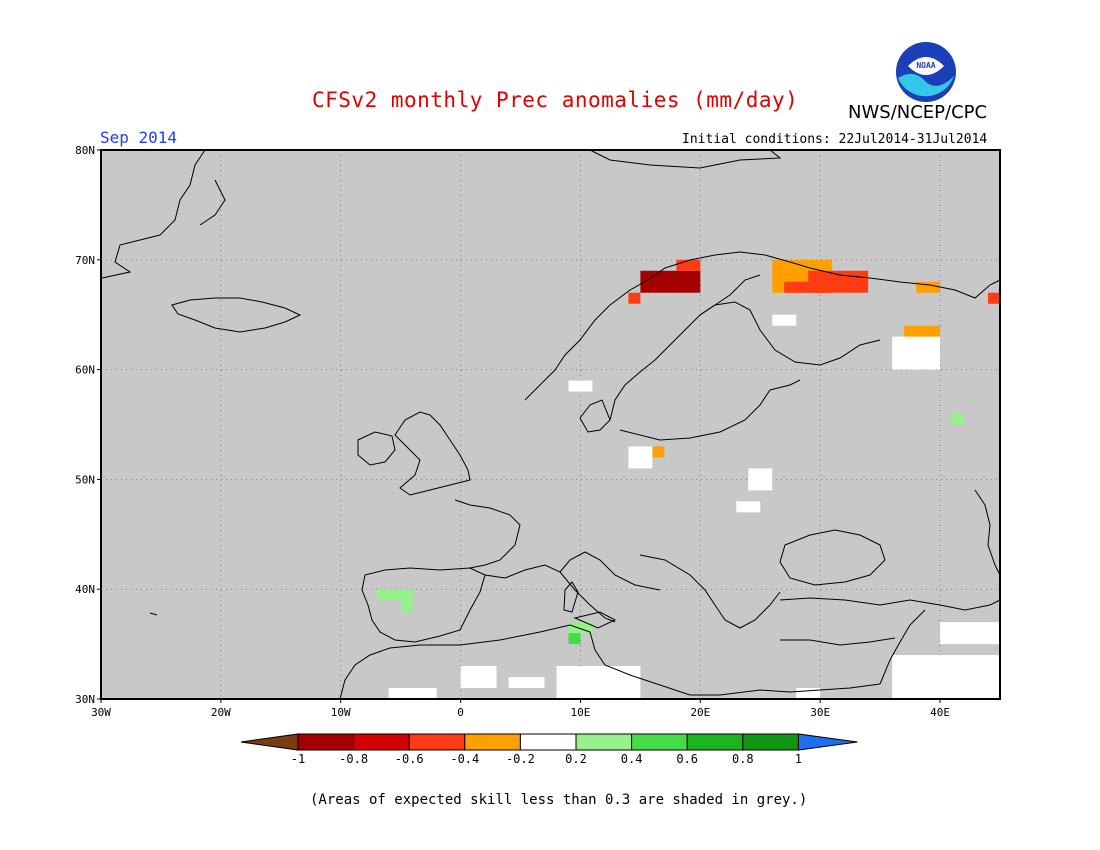 The width and height of the screenshot is (1100, 850). Describe the element at coordinates (221, 712) in the screenshot. I see `lon-tick-label: 20W` at that location.